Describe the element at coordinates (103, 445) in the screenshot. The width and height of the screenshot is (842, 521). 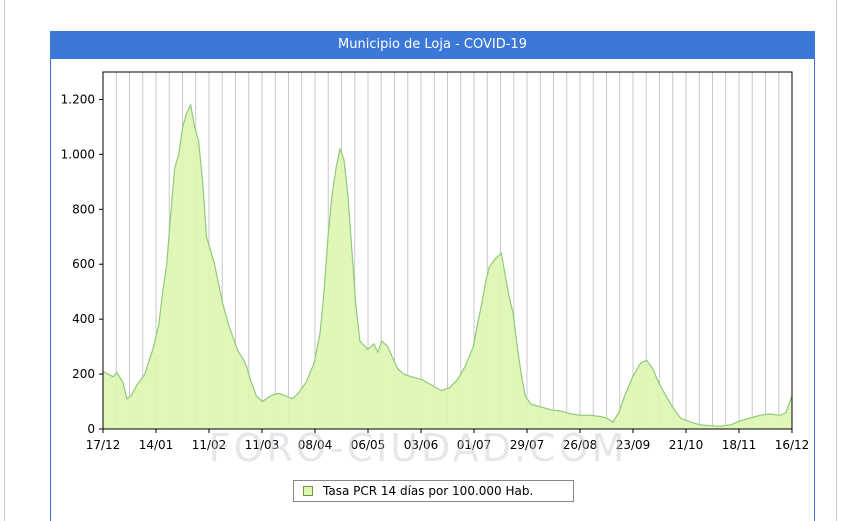
I see `x-tick-label: 17/12` at that location.